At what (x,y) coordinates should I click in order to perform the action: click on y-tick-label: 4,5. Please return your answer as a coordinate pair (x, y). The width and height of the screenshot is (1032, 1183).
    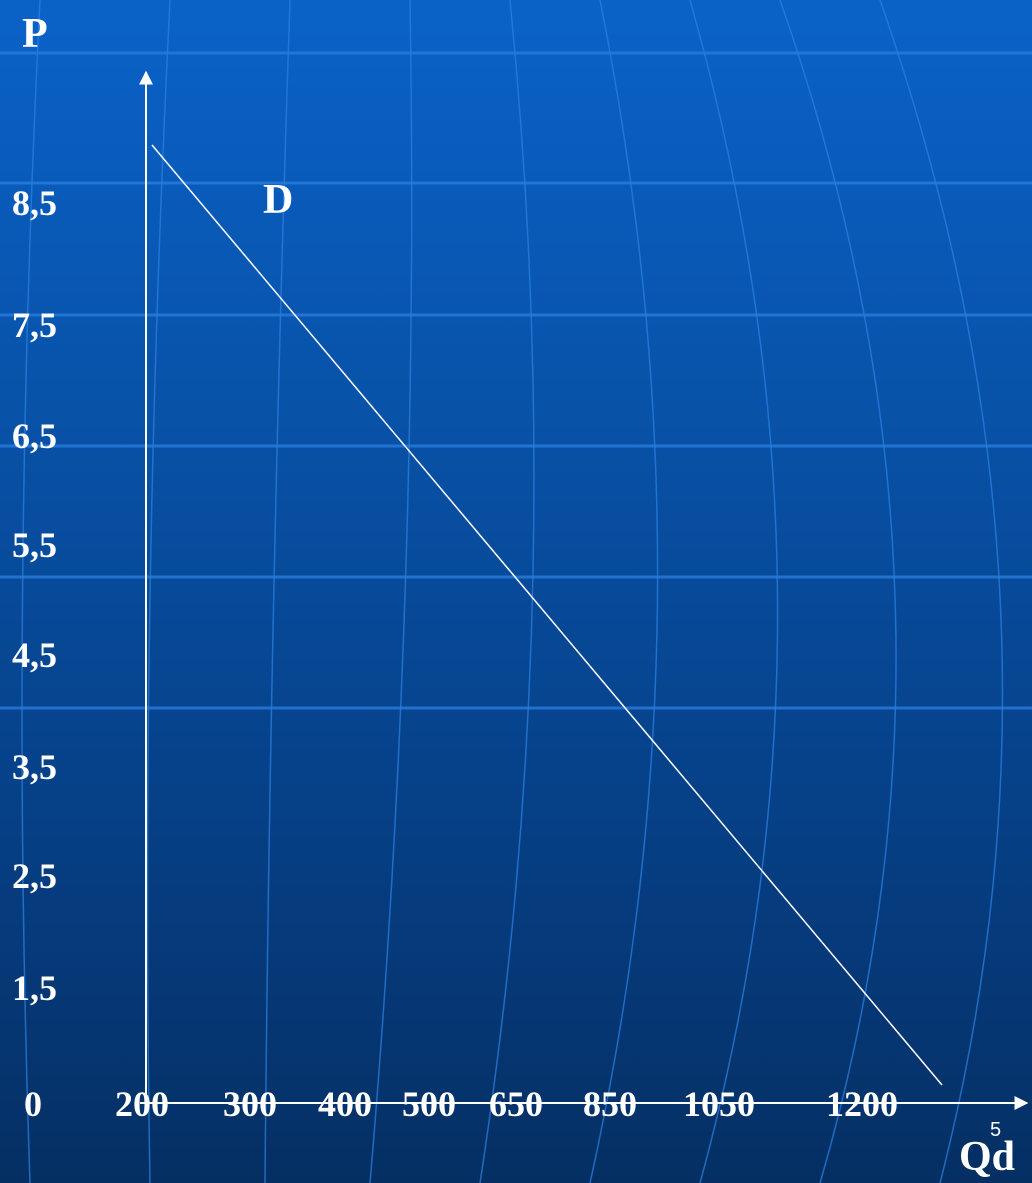
    Looking at the image, I should click on (34, 655).